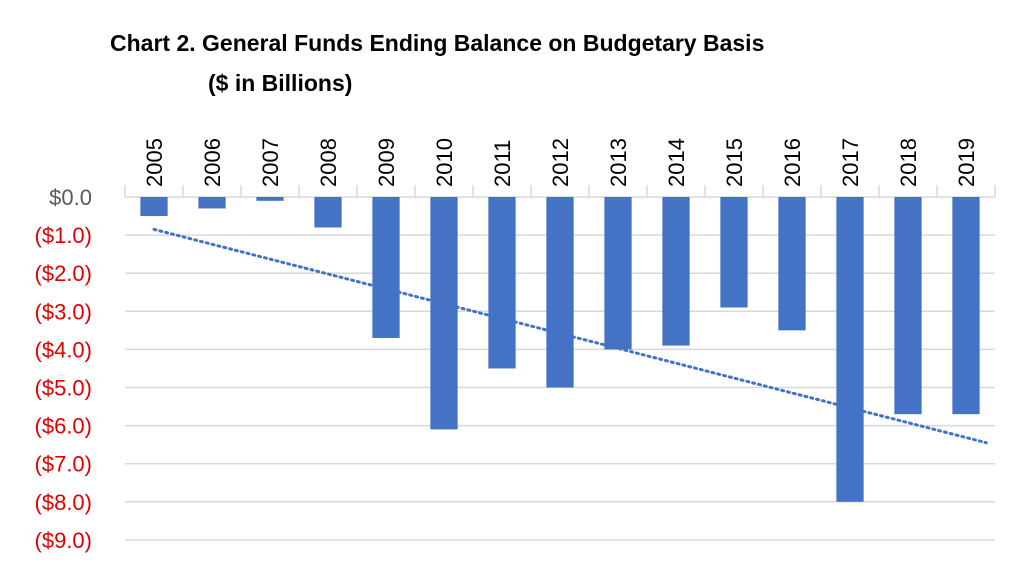 The image size is (1024, 585). Describe the element at coordinates (154, 207) in the screenshot. I see `bar-2005` at that location.